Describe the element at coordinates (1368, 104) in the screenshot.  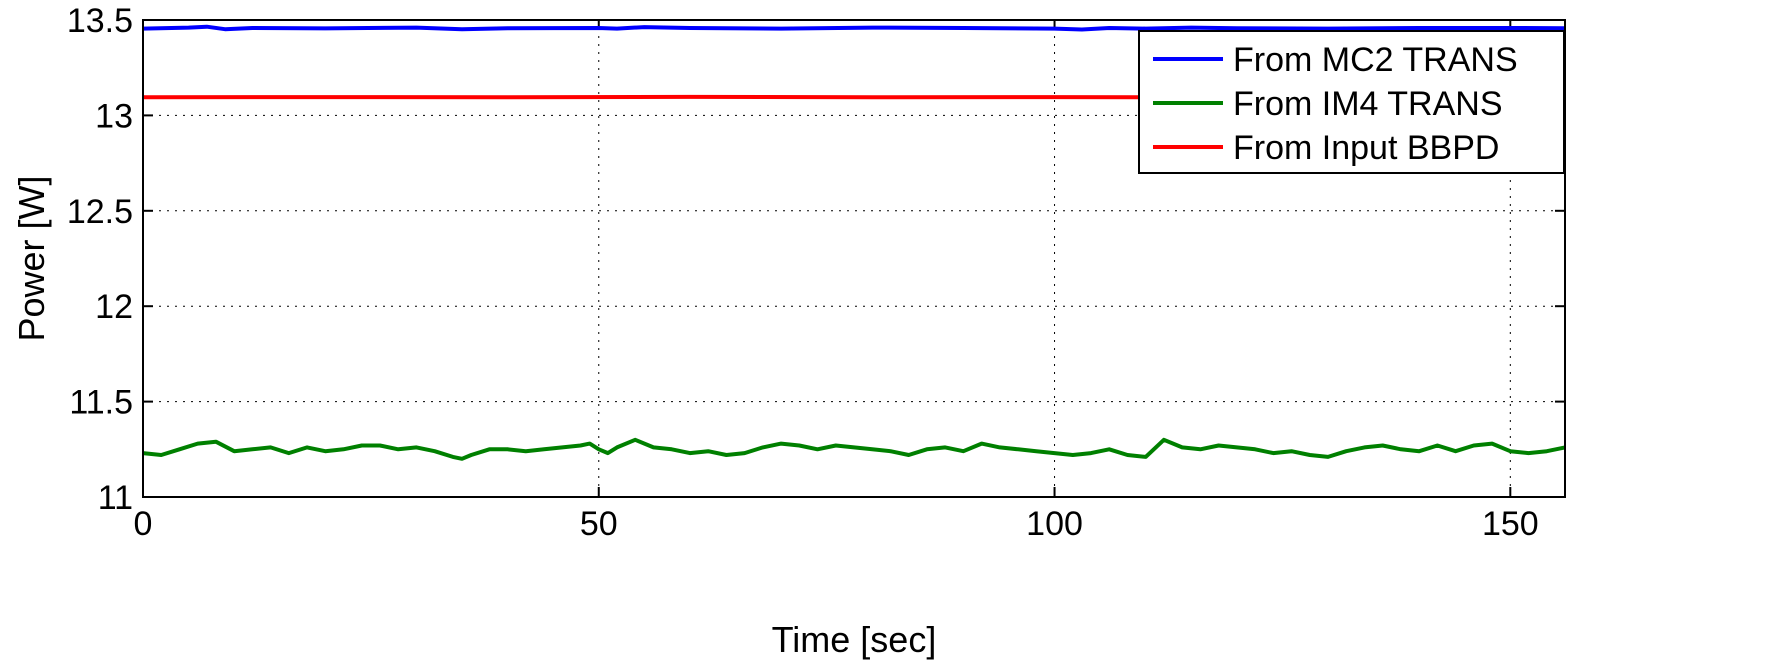
I see `legend-label: From IM4 TRANS` at that location.